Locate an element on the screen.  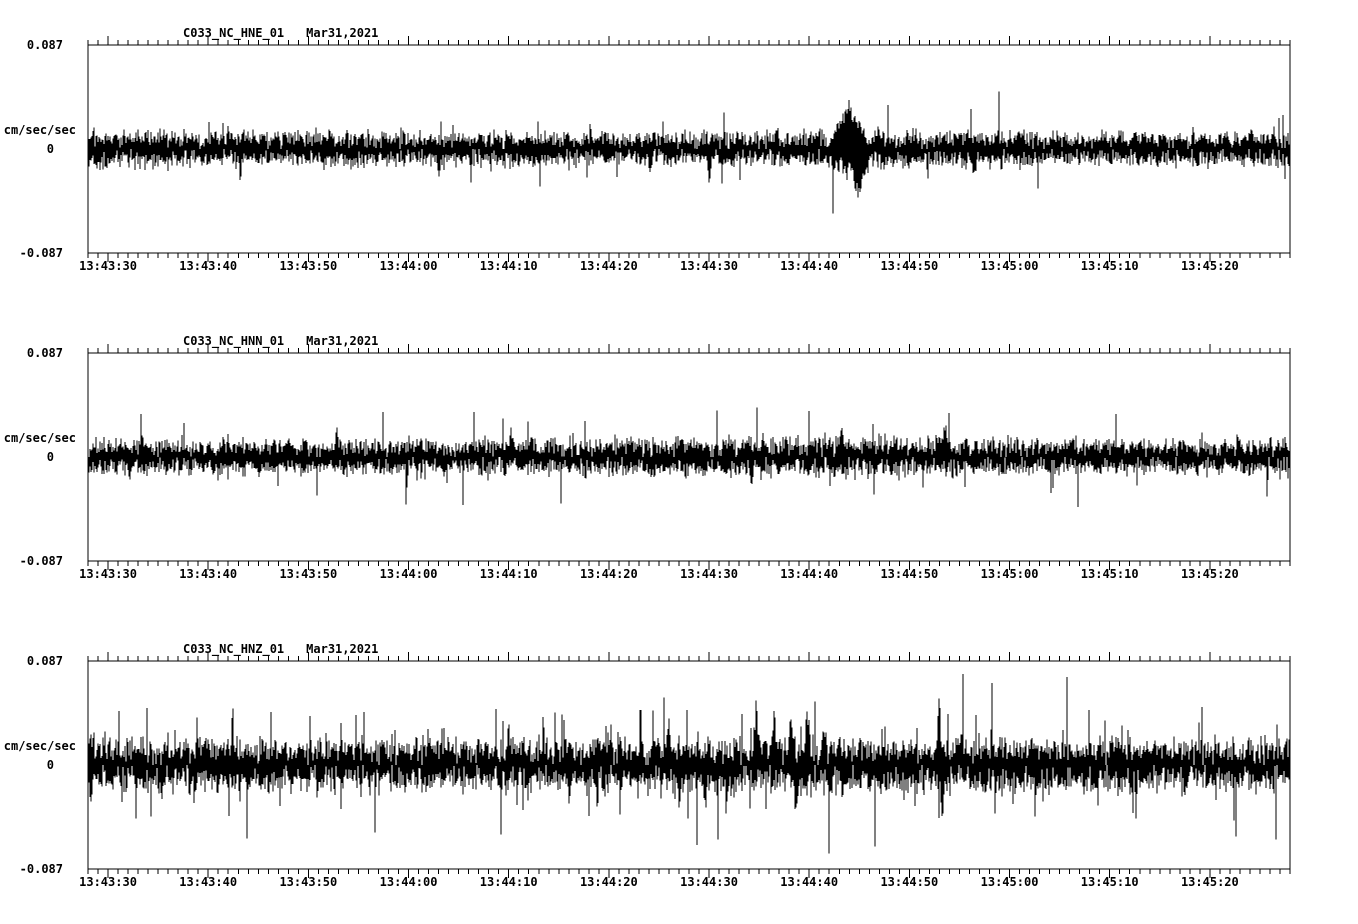
waveform-trace-hne is located at coordinates (689, 152).